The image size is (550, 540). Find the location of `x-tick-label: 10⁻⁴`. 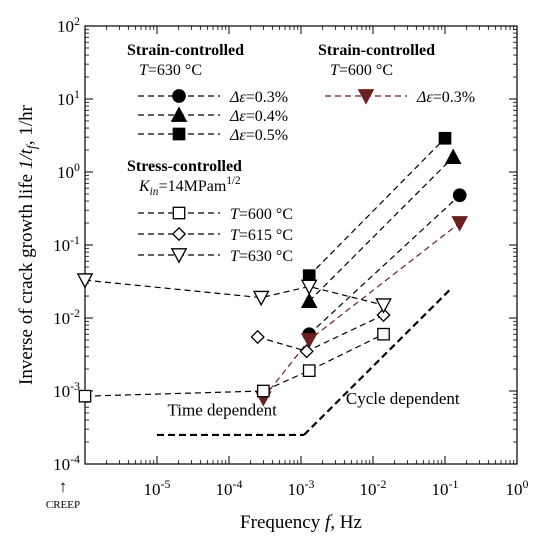

x-tick-label: 10⁻⁴ is located at coordinates (229, 488).